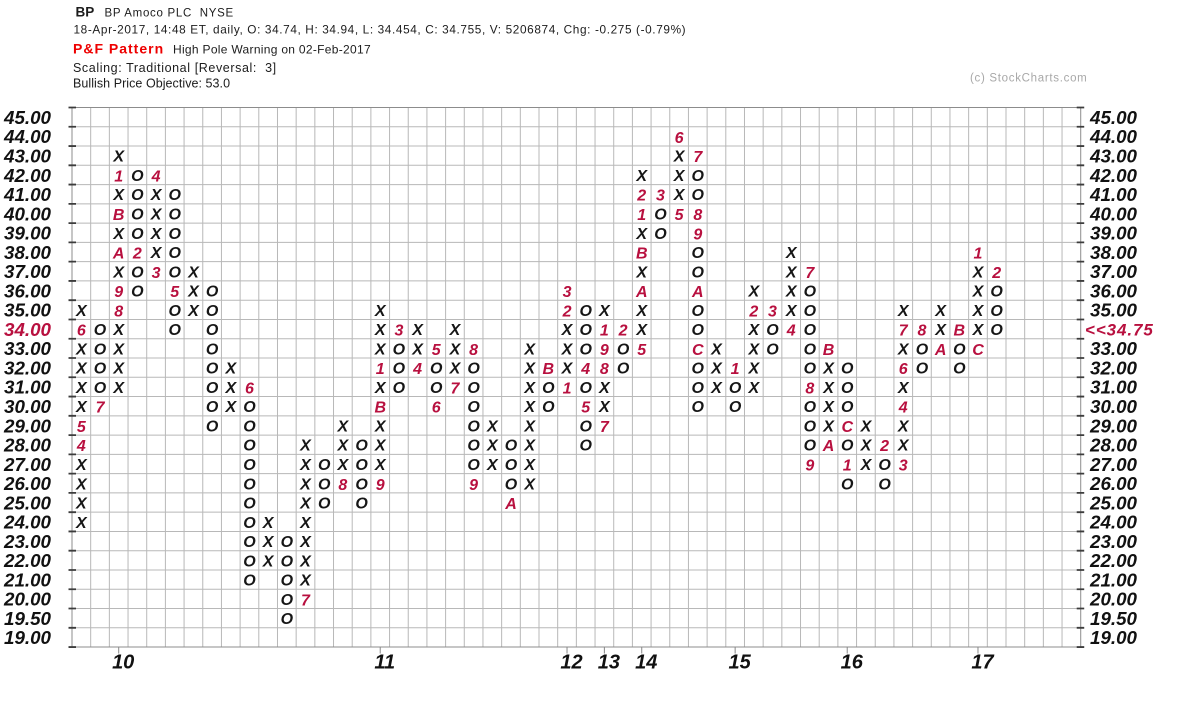 The height and width of the screenshot is (704, 1200). What do you see at coordinates (1113, 155) in the screenshot?
I see `svg-text: 43.00` at bounding box center [1113, 155].